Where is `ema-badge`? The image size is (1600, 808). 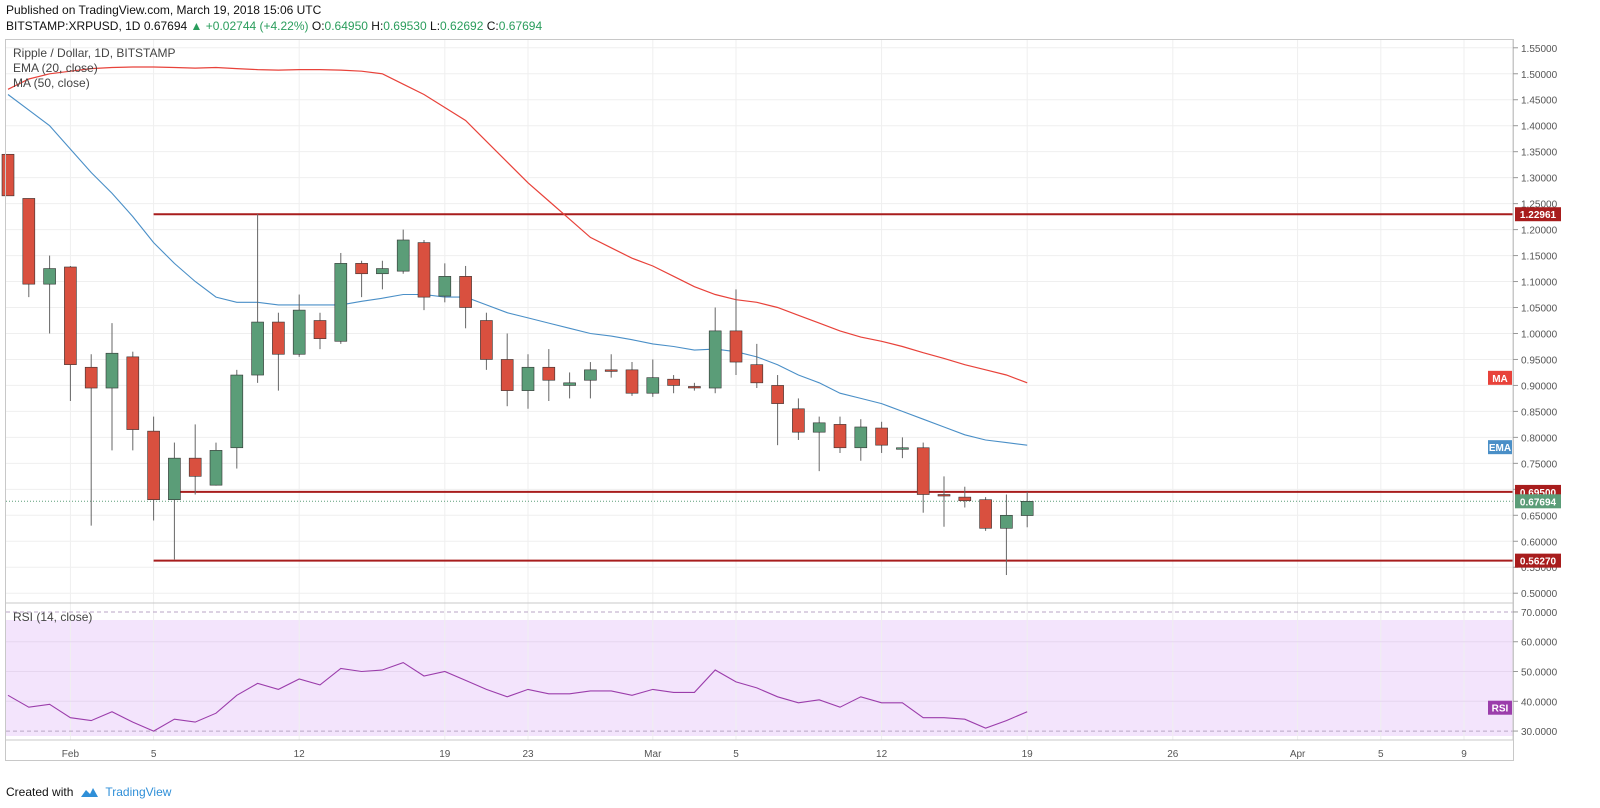 ema-badge is located at coordinates (1500, 447).